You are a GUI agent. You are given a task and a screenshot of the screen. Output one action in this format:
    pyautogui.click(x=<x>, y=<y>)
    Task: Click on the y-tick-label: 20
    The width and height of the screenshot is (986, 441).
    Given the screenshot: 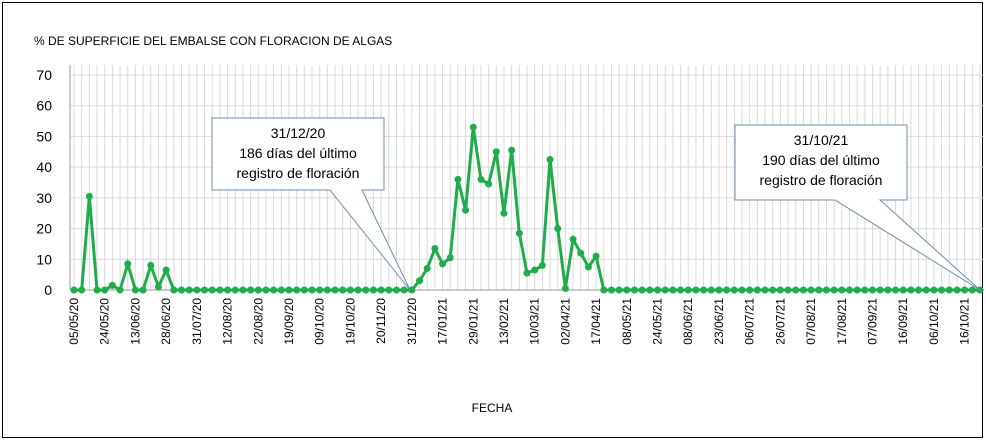 What is the action you would take?
    pyautogui.click(x=44, y=229)
    